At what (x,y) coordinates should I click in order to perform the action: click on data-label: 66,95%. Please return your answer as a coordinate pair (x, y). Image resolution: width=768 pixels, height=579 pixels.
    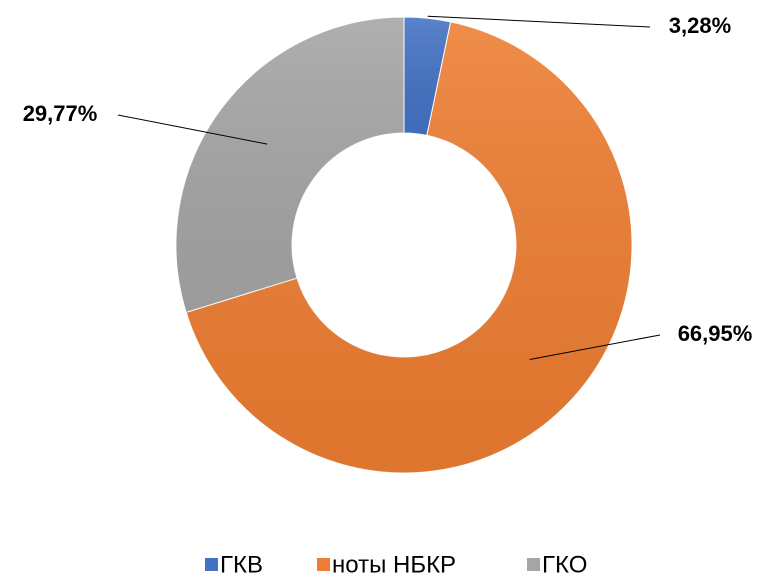
    Looking at the image, I should click on (715, 333).